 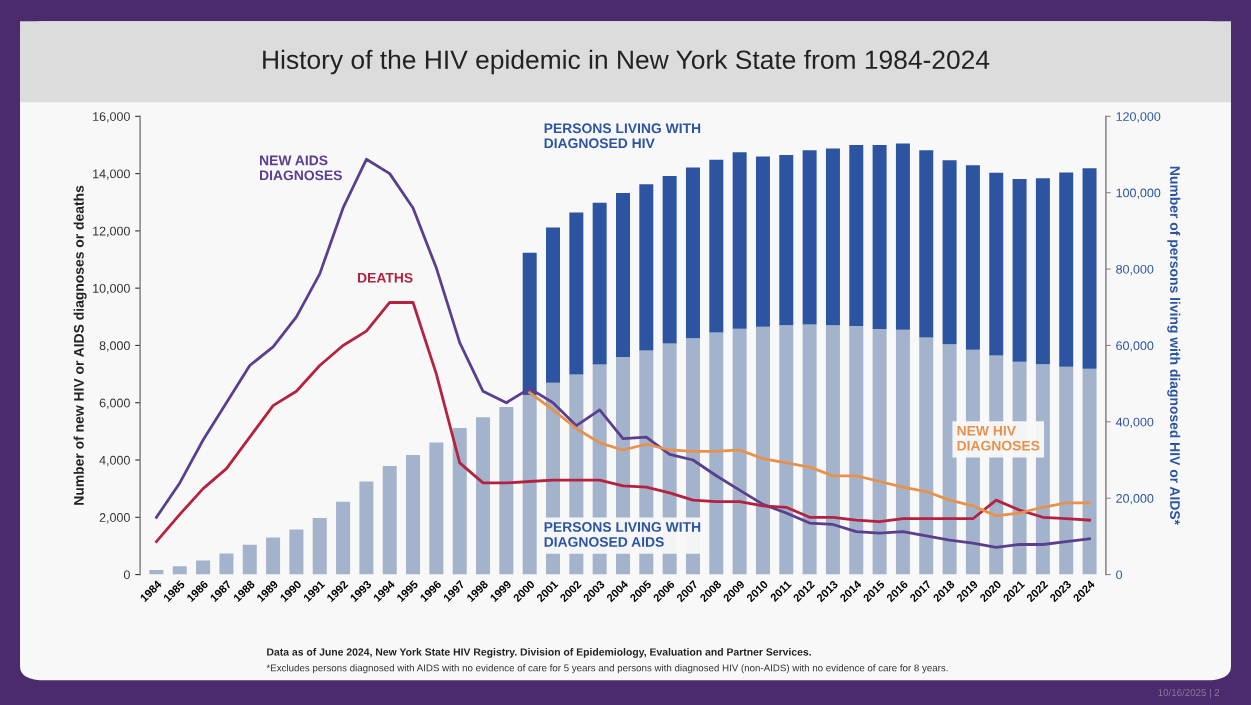 I want to click on y-tick-label: 0, so click(x=126, y=575).